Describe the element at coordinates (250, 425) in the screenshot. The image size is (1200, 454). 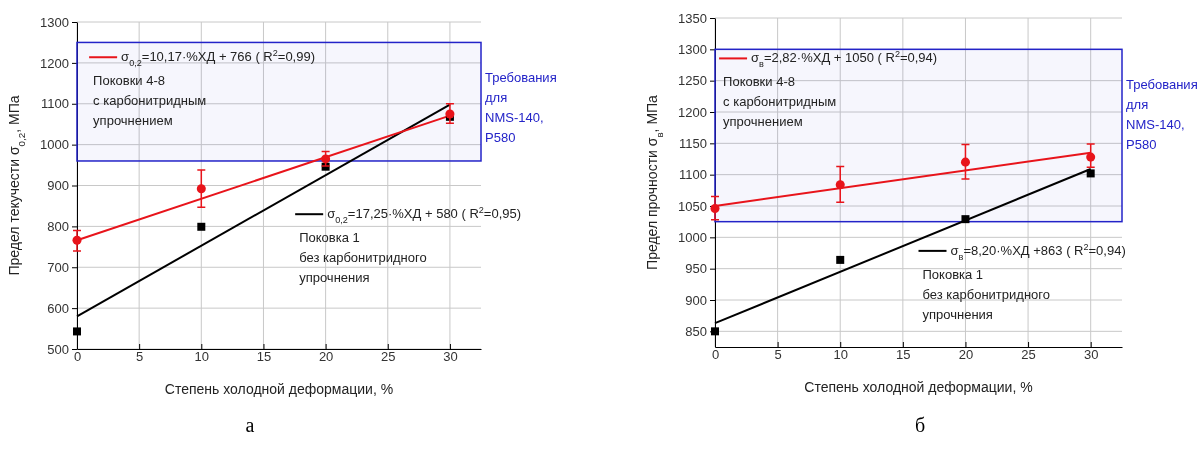
I see `text: а` at that location.